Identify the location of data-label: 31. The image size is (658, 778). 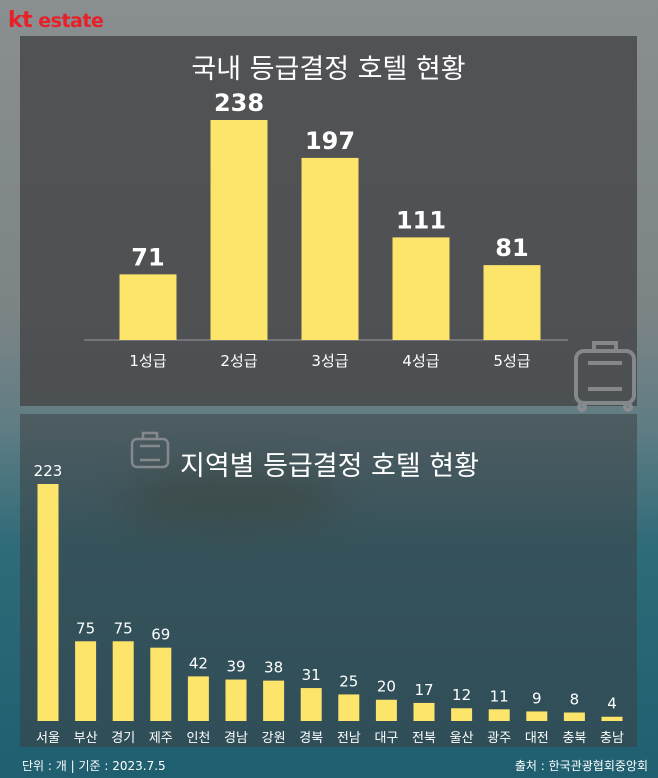
(311, 675).